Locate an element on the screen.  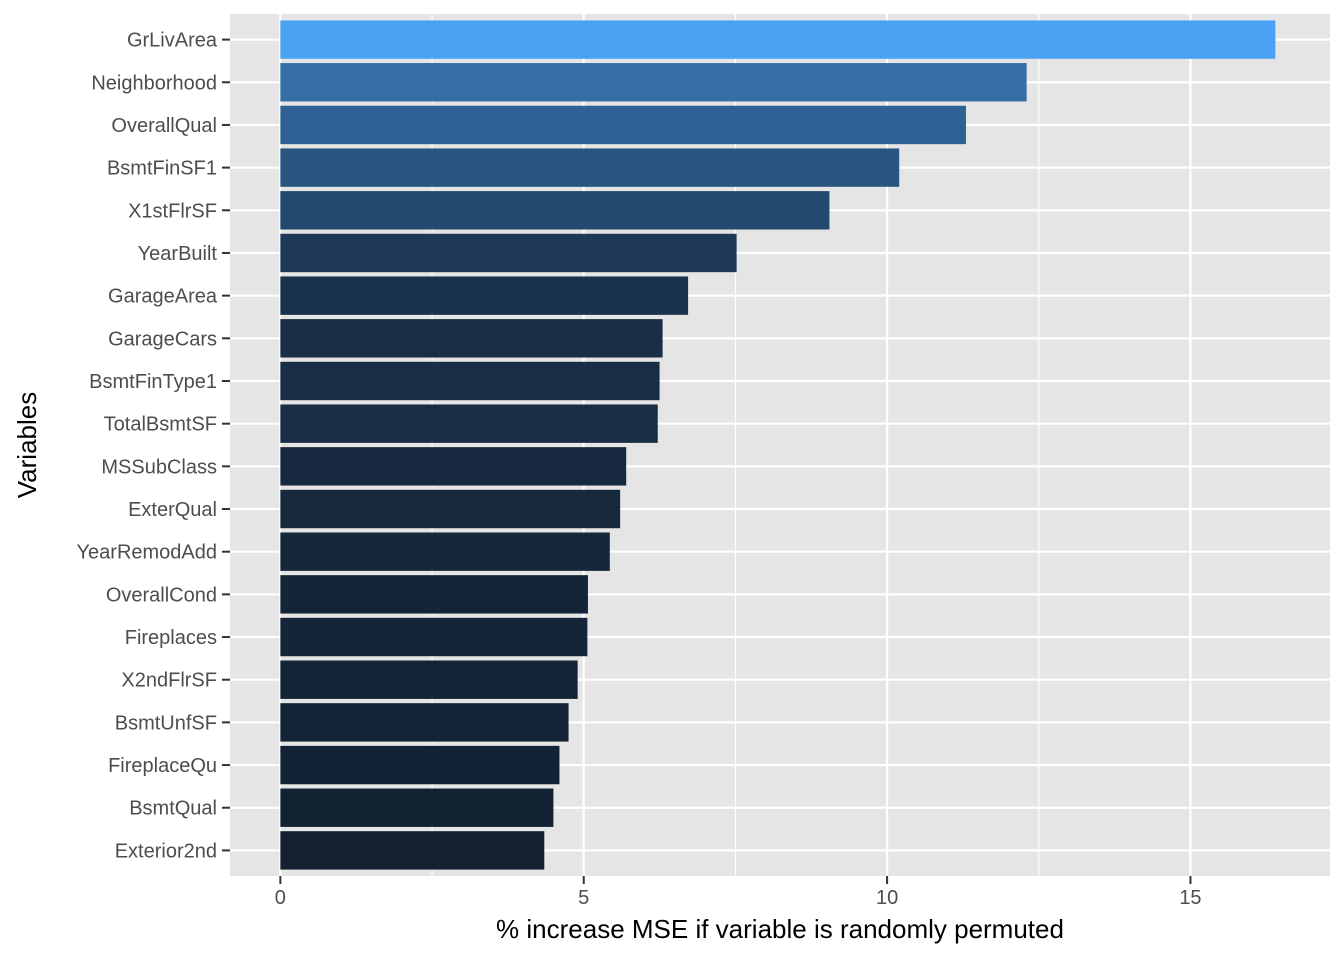
bar-exterqual is located at coordinates (450, 509).